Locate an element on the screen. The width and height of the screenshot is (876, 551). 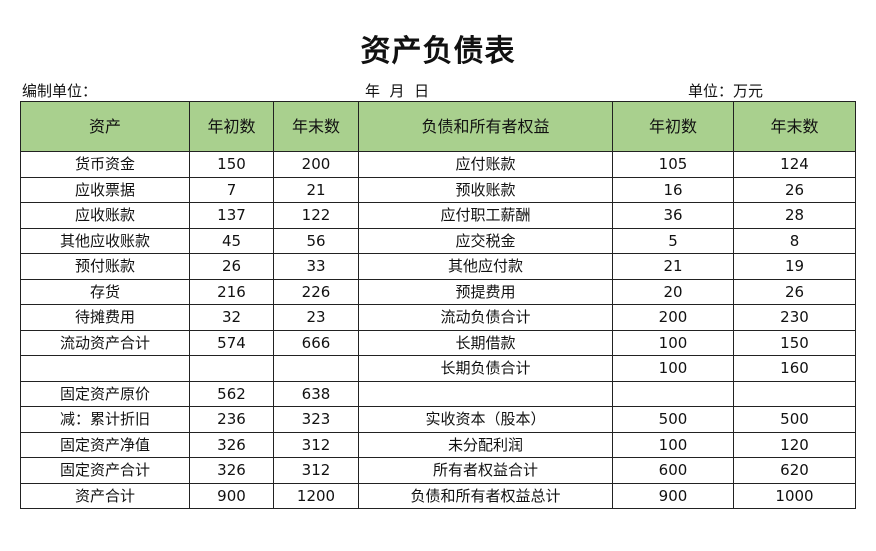
table-row: 应收账款 137 122 应付职工薪酬 36 28 is located at coordinates (438, 215).